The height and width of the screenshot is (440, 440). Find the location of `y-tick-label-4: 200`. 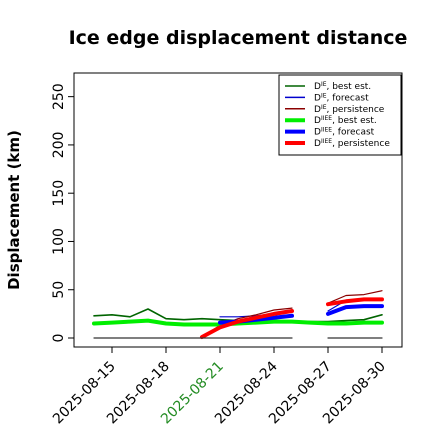

y-tick-label-4: 200 is located at coordinates (59, 145).